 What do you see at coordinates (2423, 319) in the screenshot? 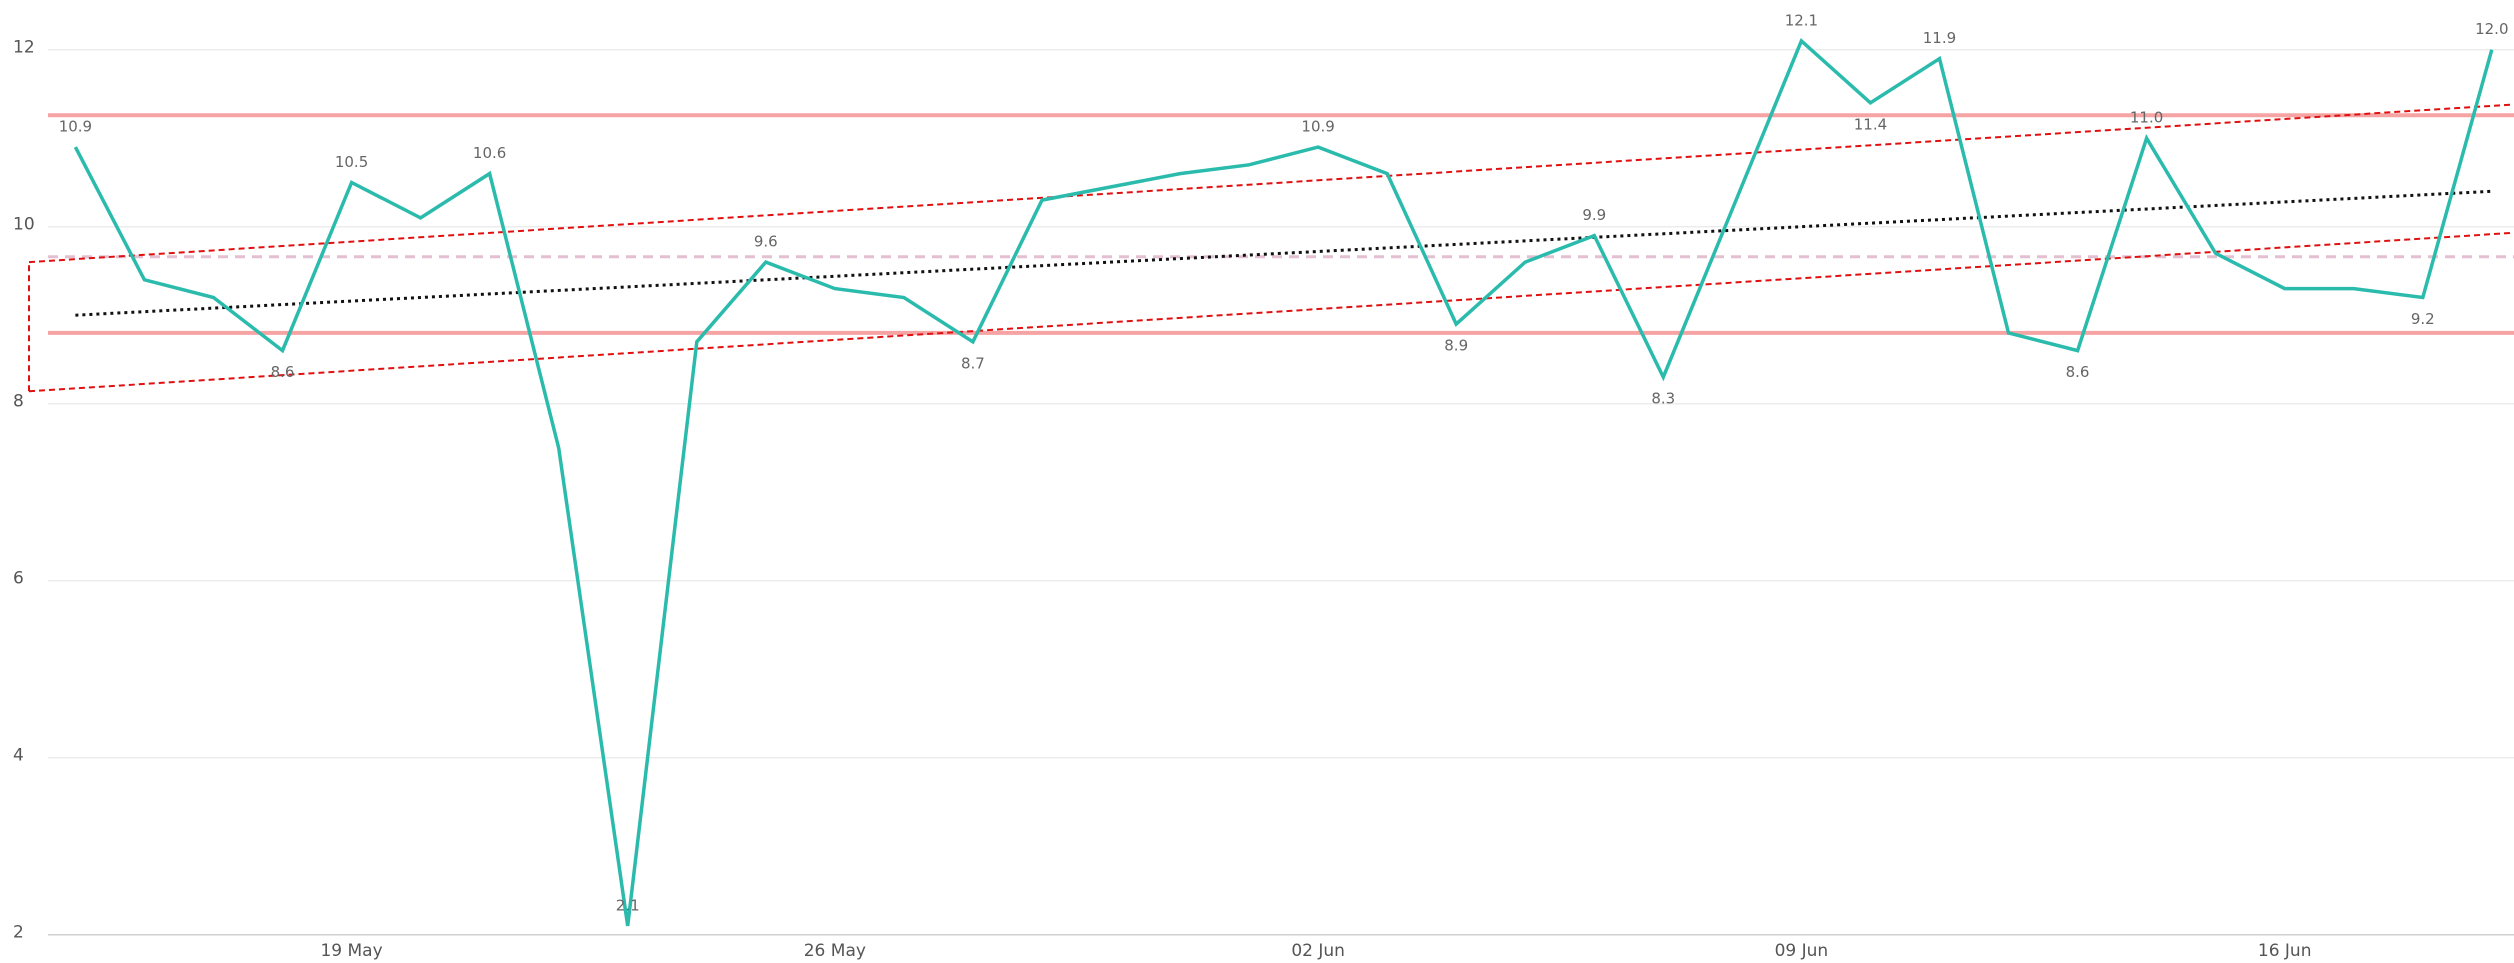
I see `data-label: 9.2` at bounding box center [2423, 319].